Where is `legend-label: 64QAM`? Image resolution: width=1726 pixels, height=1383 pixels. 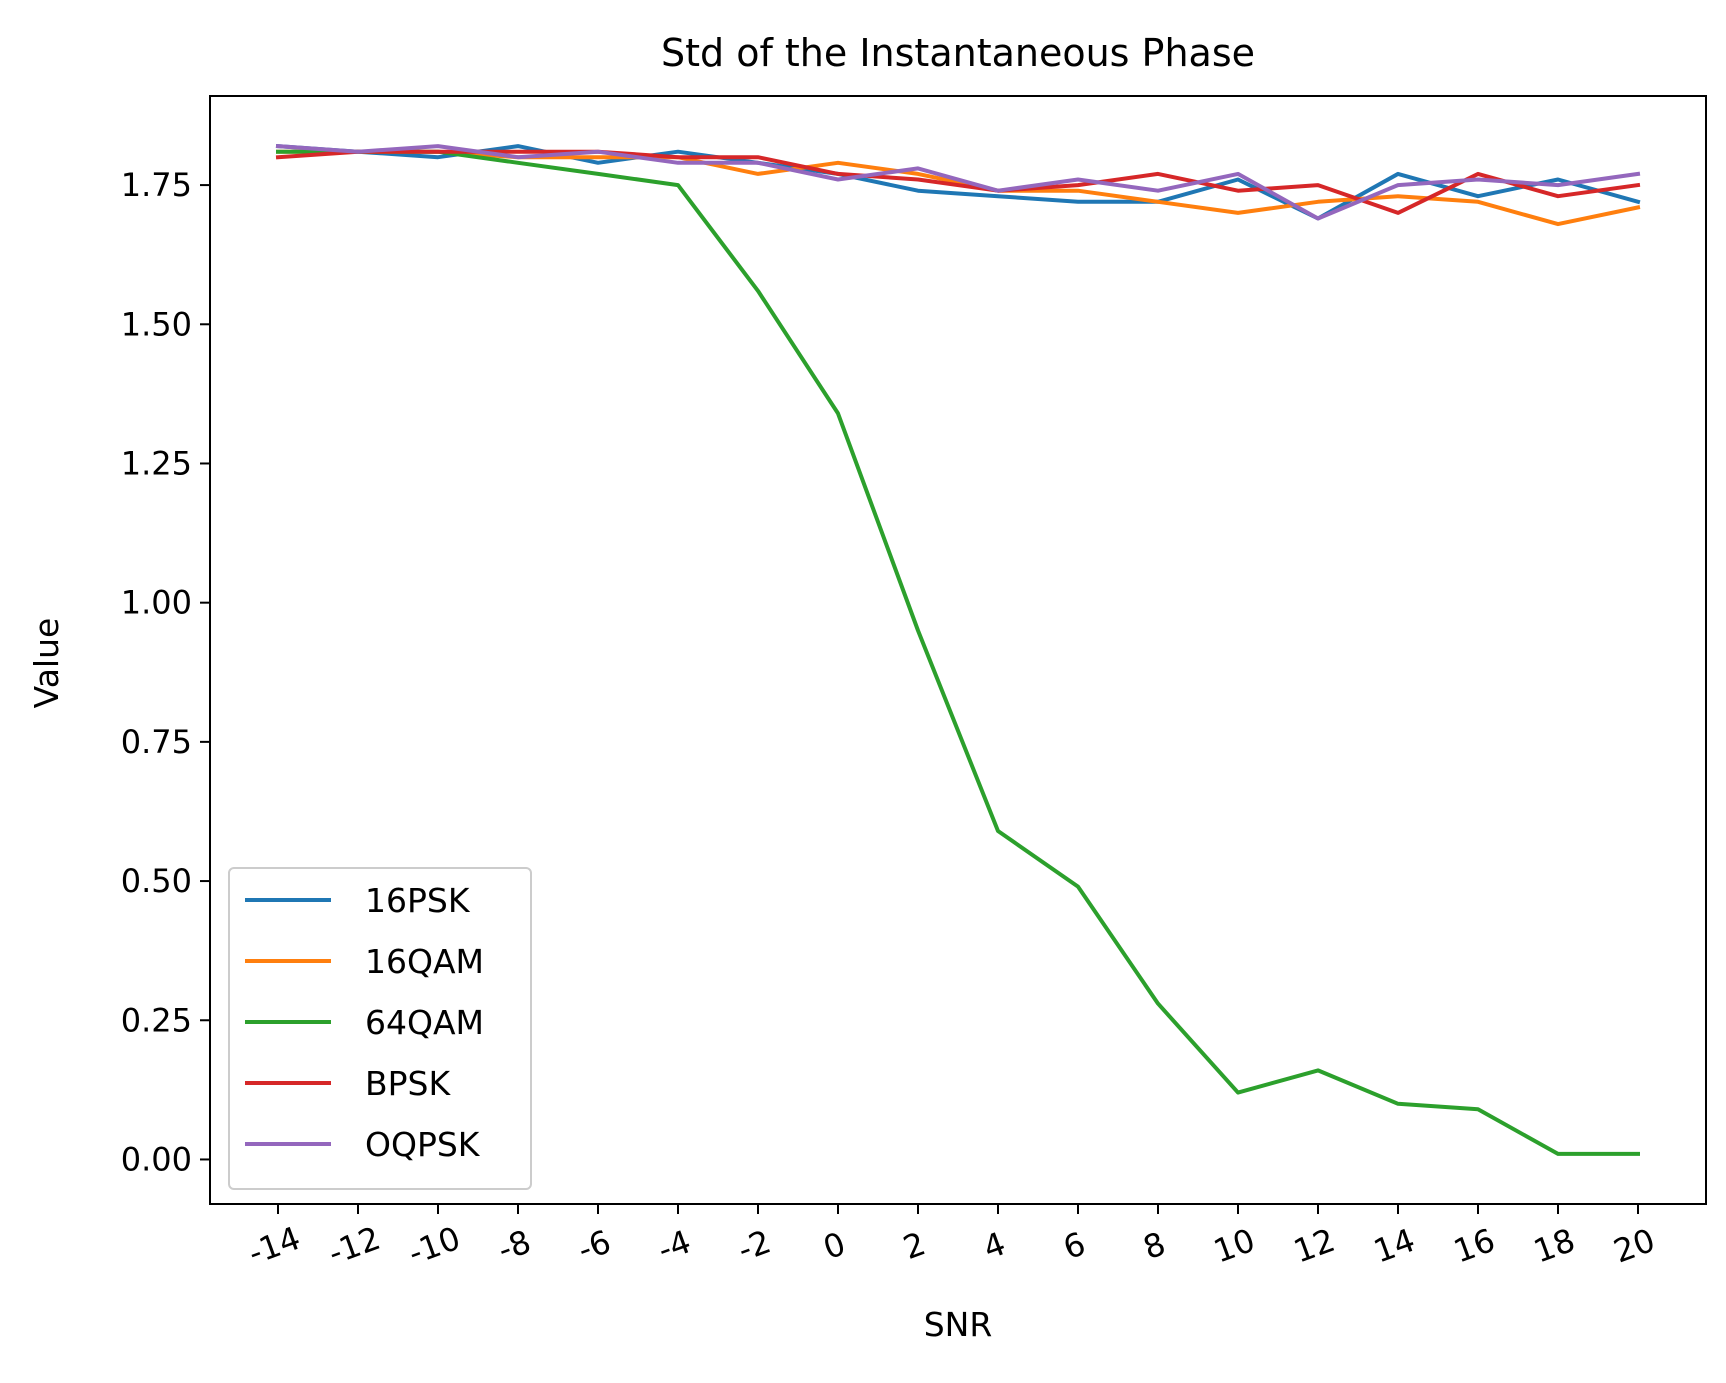
legend-label: 64QAM is located at coordinates (424, 1022).